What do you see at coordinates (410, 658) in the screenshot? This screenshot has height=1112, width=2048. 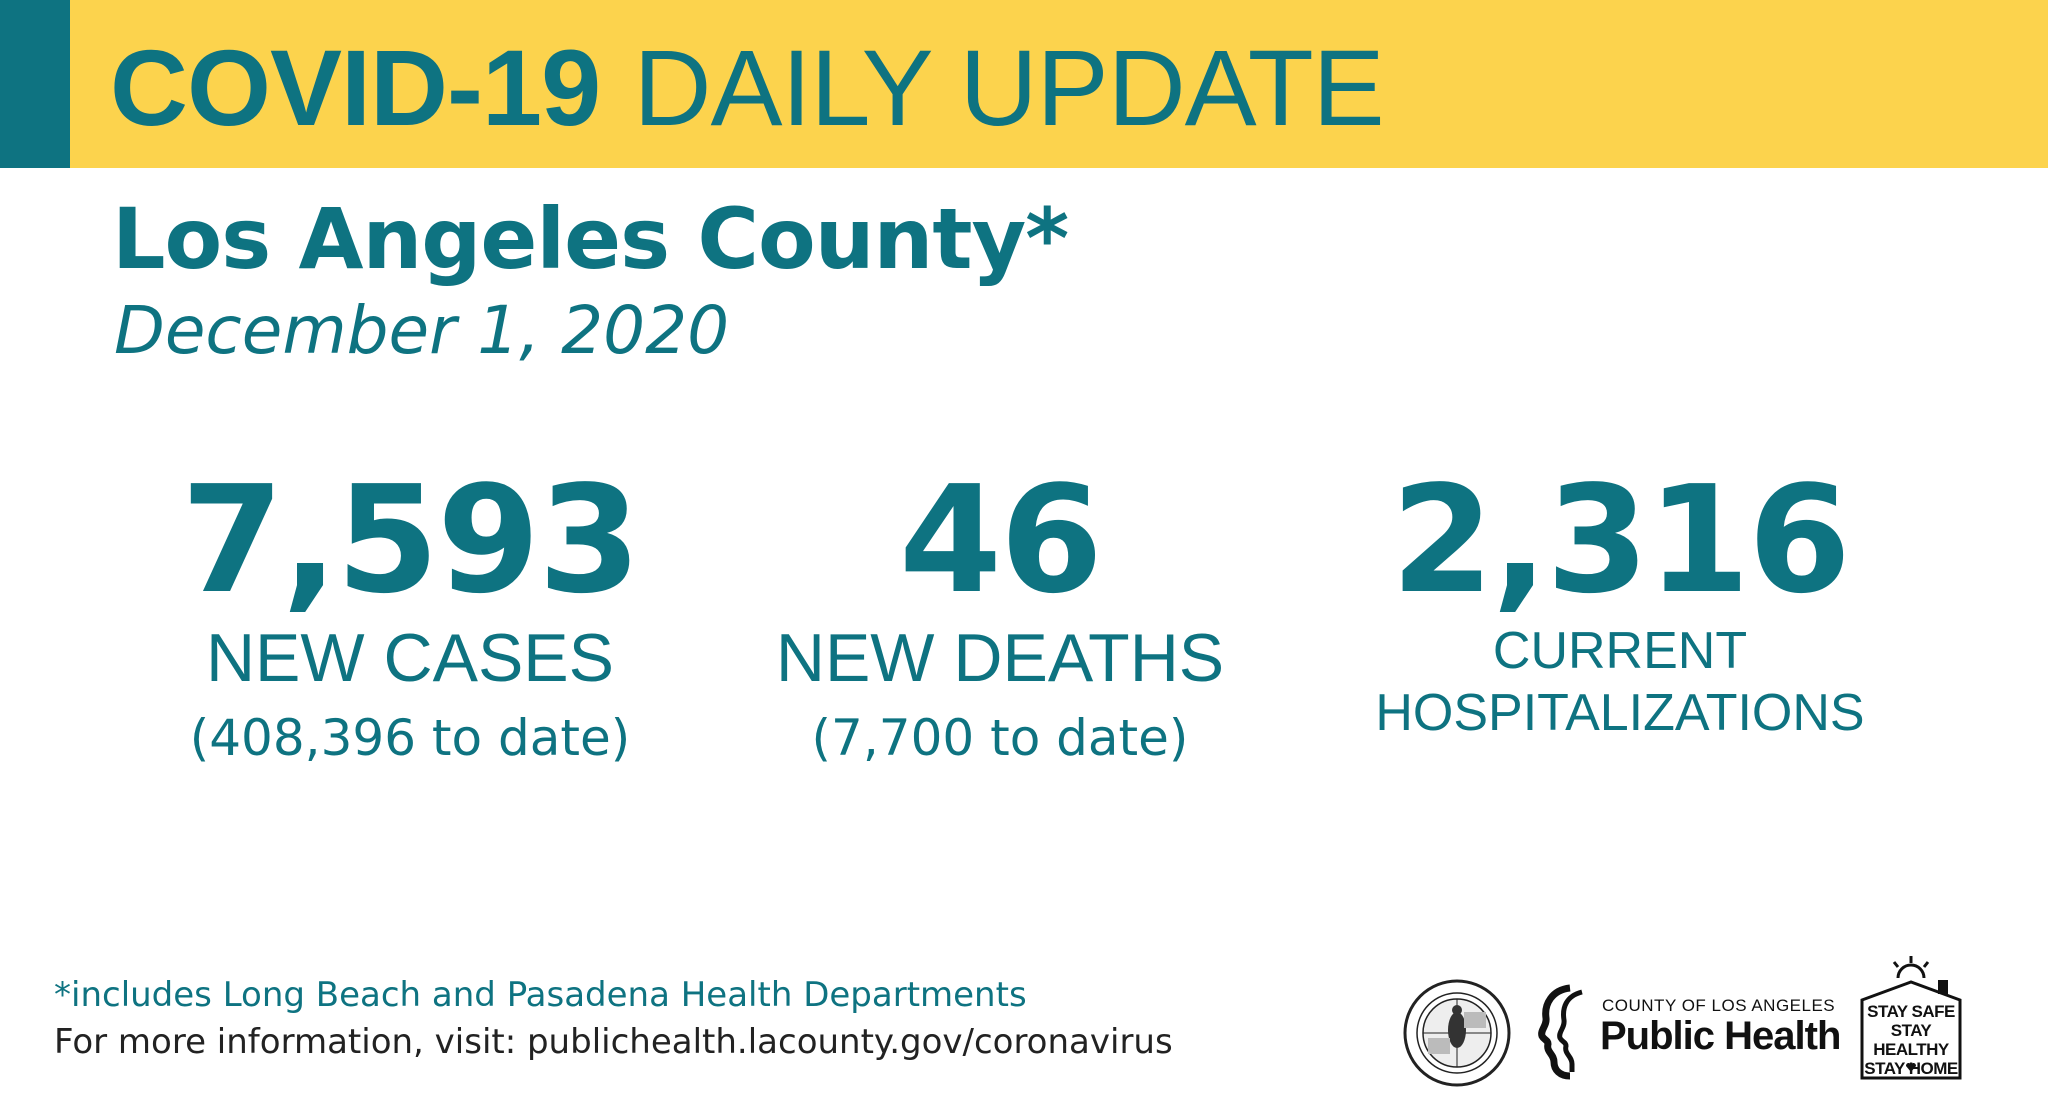 I see `new-cases-label: NEW CASES` at bounding box center [410, 658].